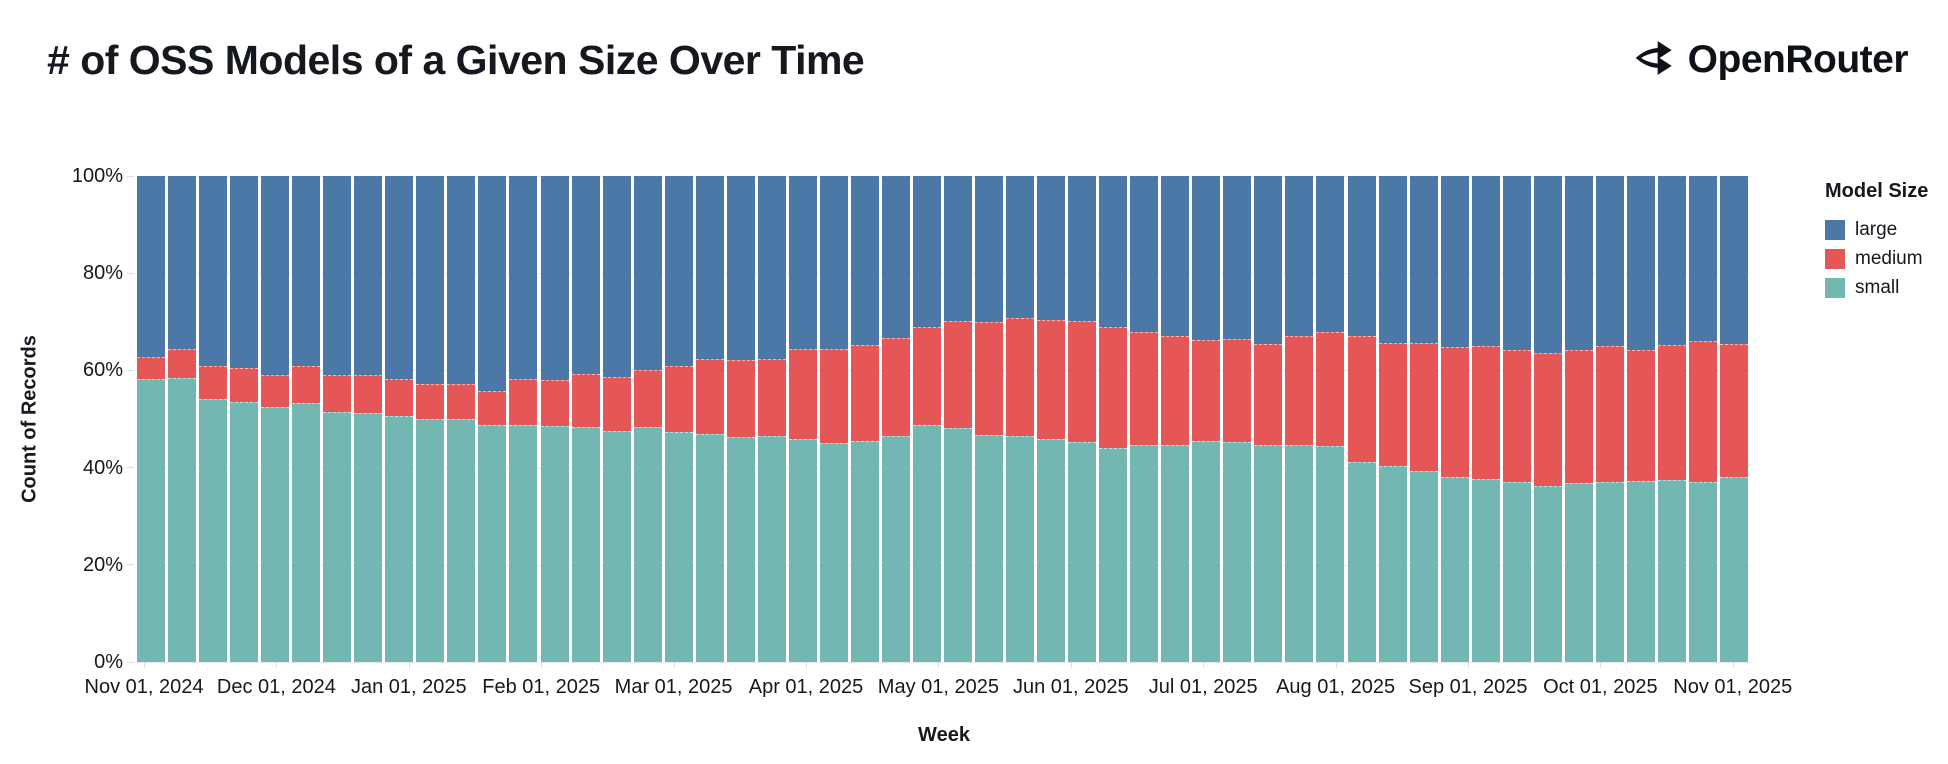  I want to click on x-tick-label: Jun 01, 2025, so click(1070, 687).